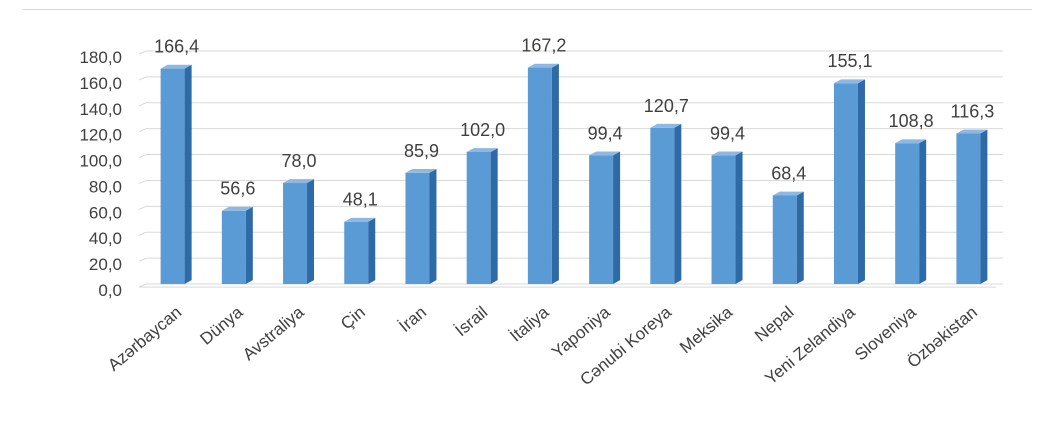 The image size is (1053, 439). I want to click on data-label: 78,0, so click(299, 161).